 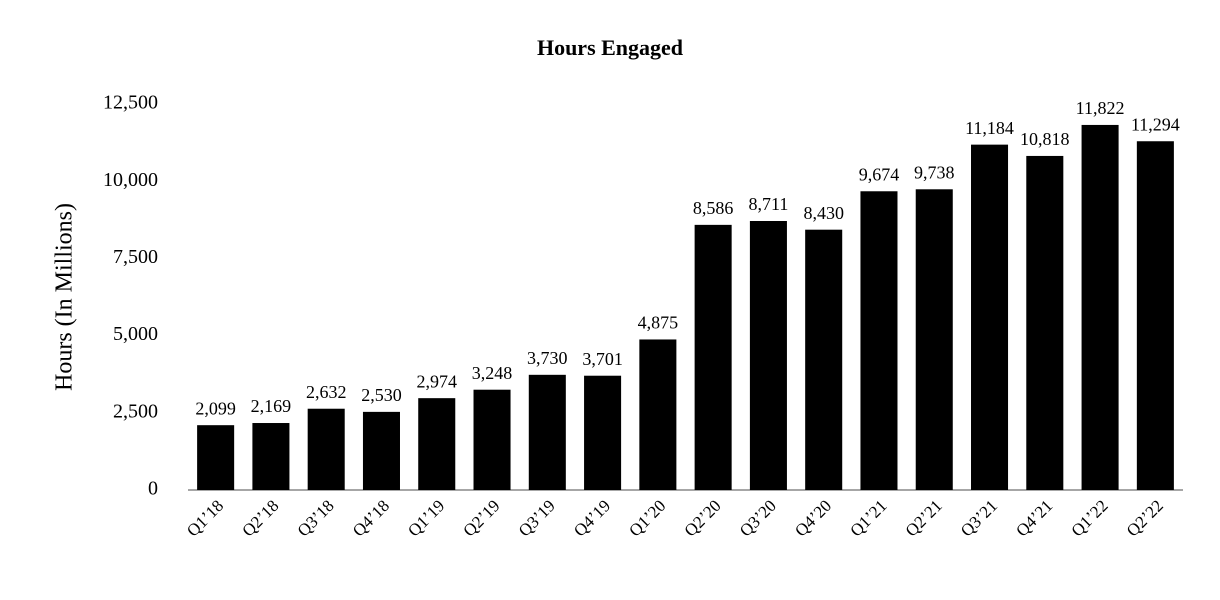 I want to click on y-tick-label: 0, so click(x=153, y=489).